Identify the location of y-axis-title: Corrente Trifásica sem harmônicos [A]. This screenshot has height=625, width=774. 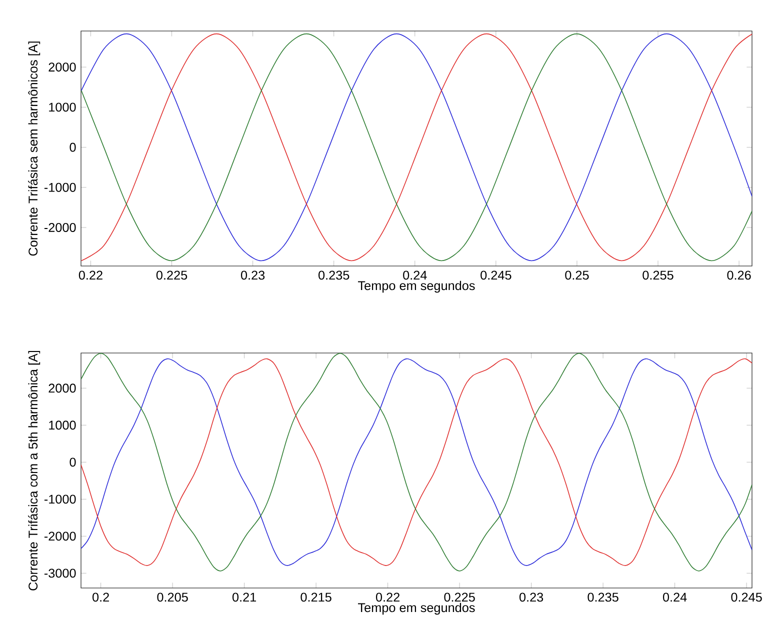
(34, 149).